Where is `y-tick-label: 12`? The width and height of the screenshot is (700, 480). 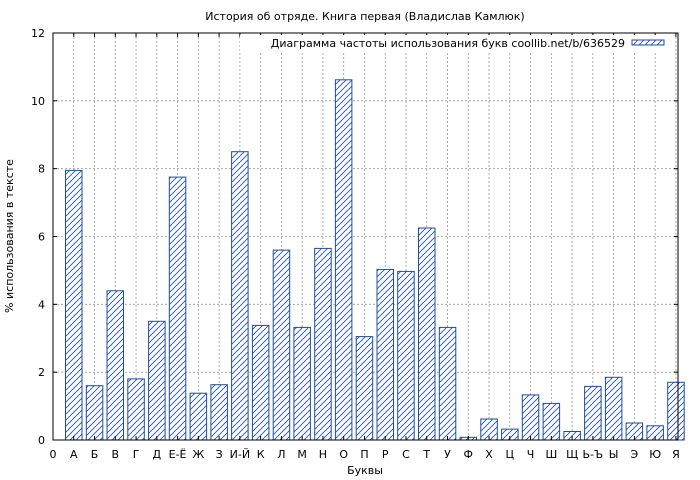 y-tick-label: 12 is located at coordinates (38, 33).